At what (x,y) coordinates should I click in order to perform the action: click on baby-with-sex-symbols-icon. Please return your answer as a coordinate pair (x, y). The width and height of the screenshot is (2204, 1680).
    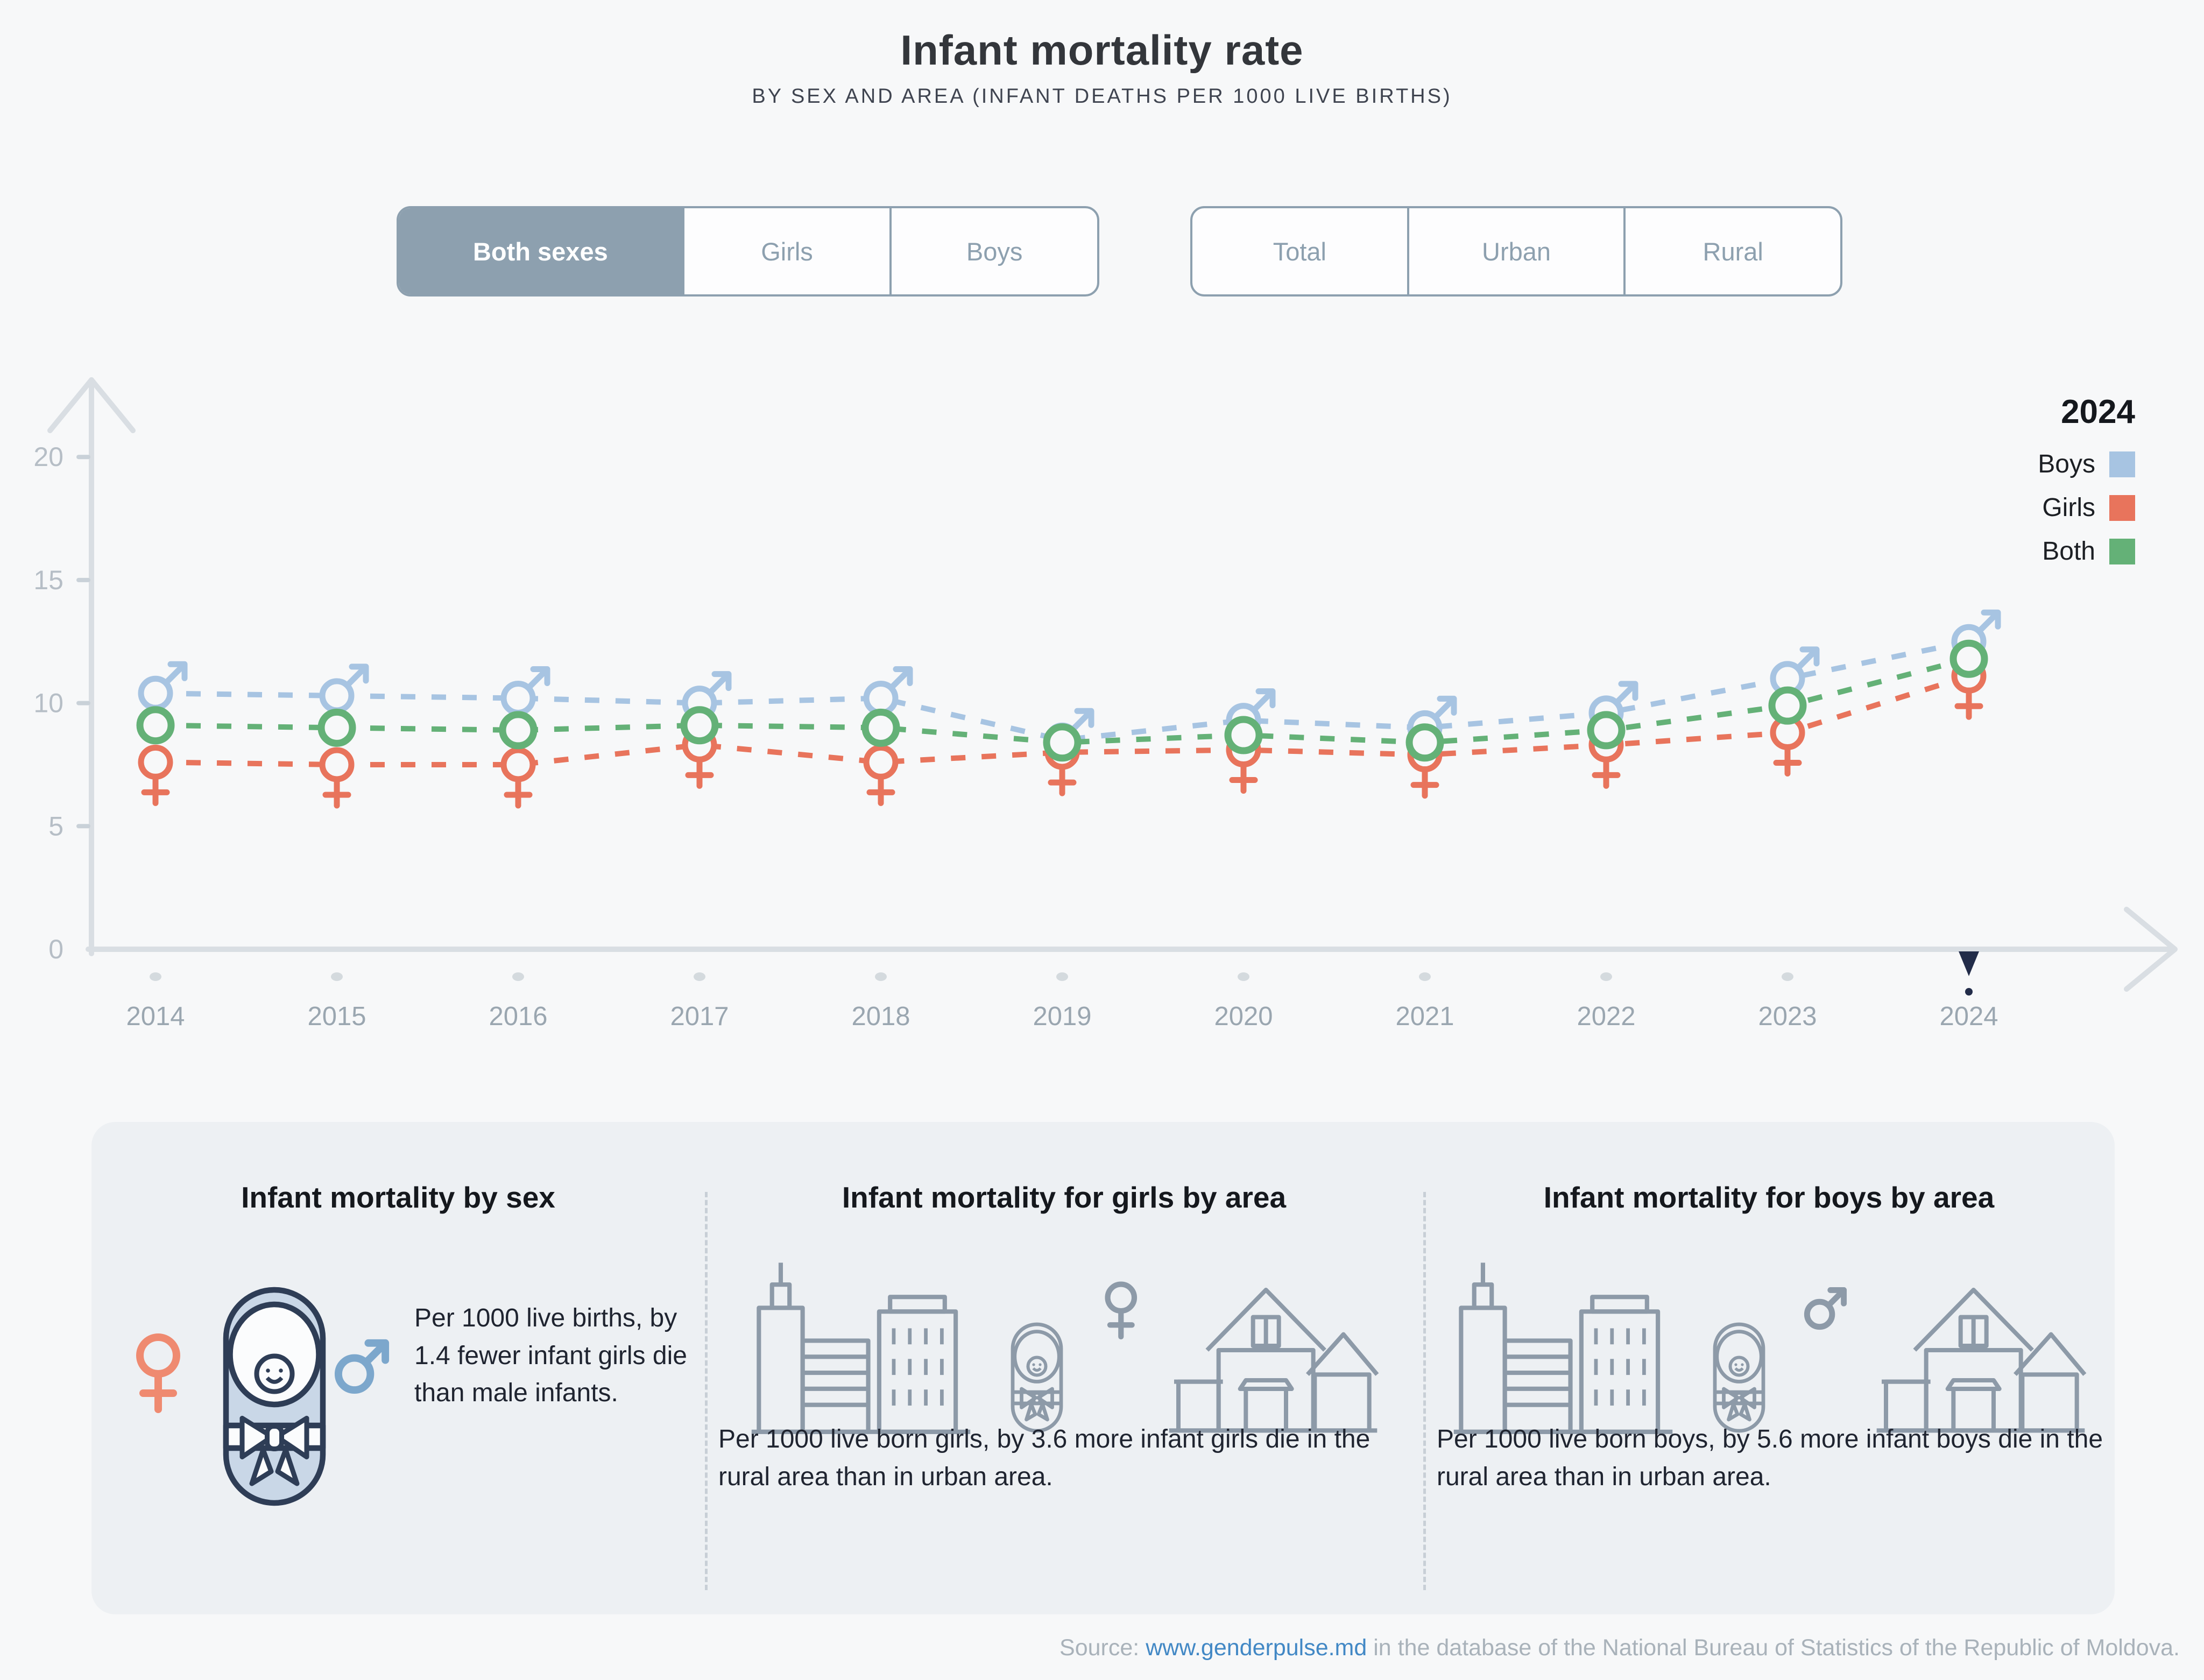
    Looking at the image, I should click on (269, 1423).